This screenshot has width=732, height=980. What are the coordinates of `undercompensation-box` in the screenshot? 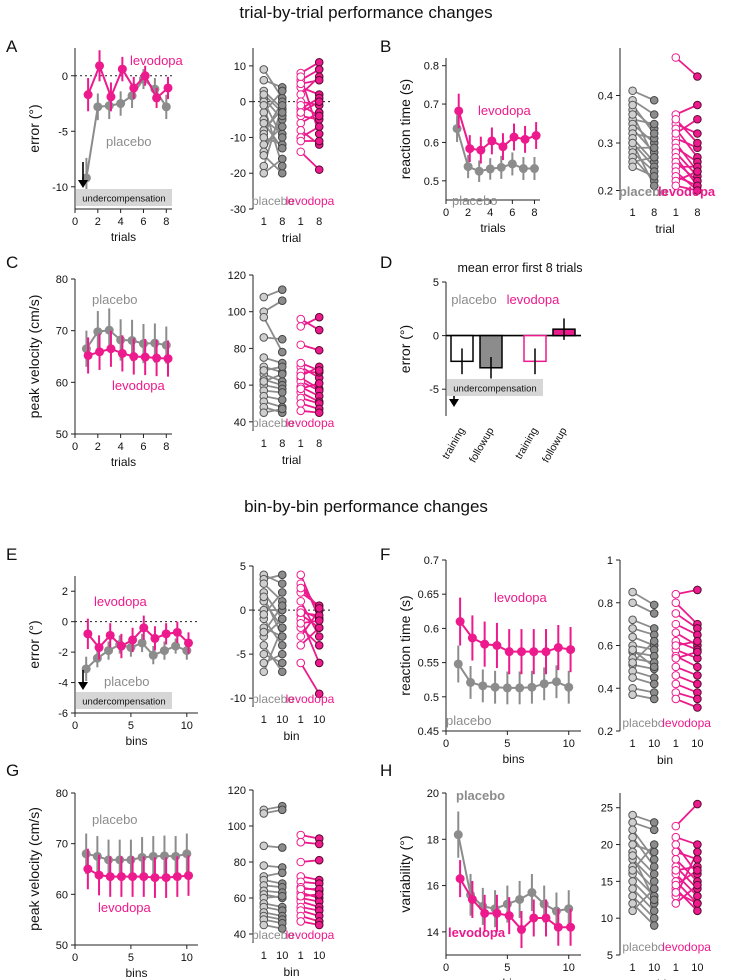 It's located at (124, 197).